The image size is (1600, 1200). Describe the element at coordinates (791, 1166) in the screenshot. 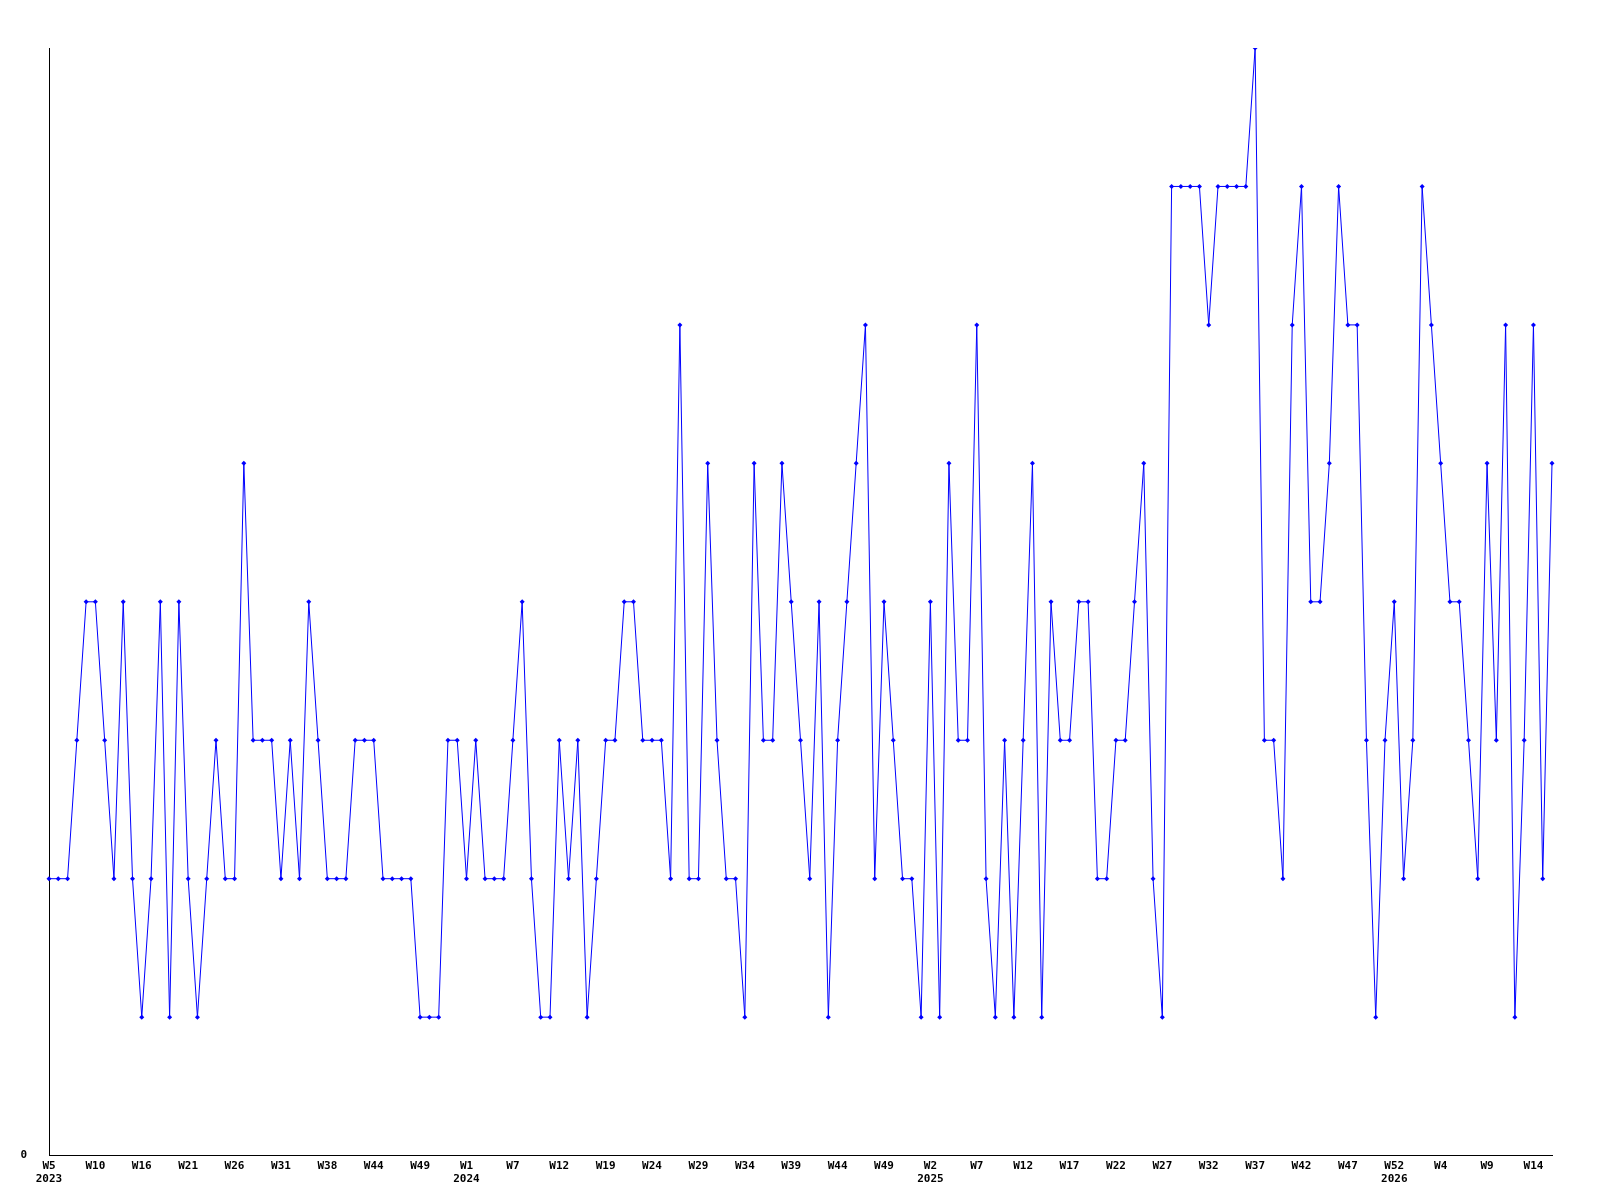

I see `x-tick-label: W39` at that location.